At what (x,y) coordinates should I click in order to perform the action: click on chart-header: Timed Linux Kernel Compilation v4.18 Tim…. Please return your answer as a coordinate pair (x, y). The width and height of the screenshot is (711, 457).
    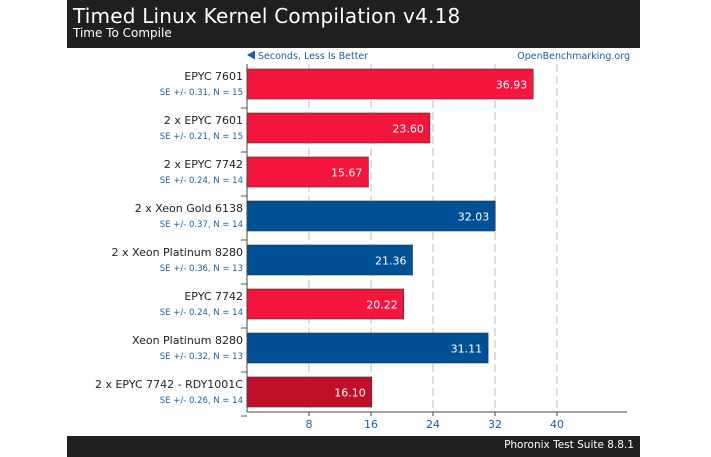
    Looking at the image, I should click on (353, 24).